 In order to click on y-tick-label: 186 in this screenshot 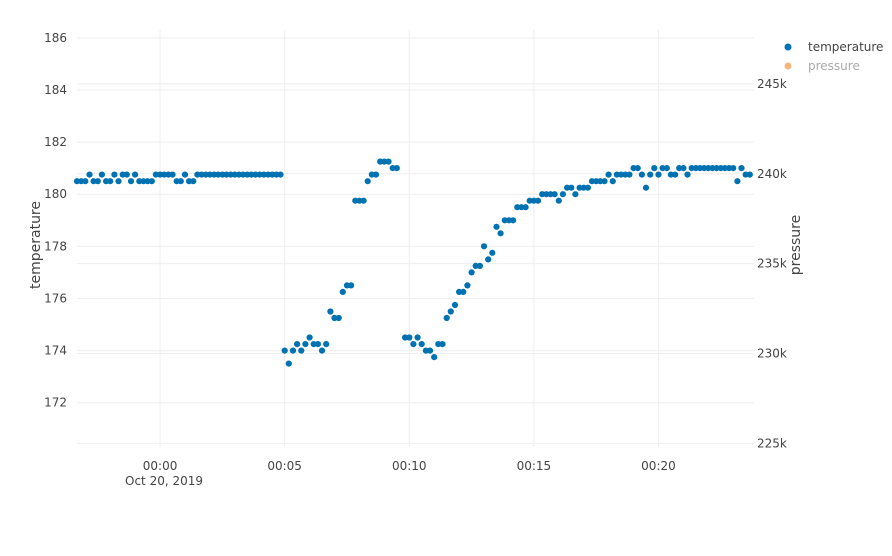, I will do `click(55, 38)`.